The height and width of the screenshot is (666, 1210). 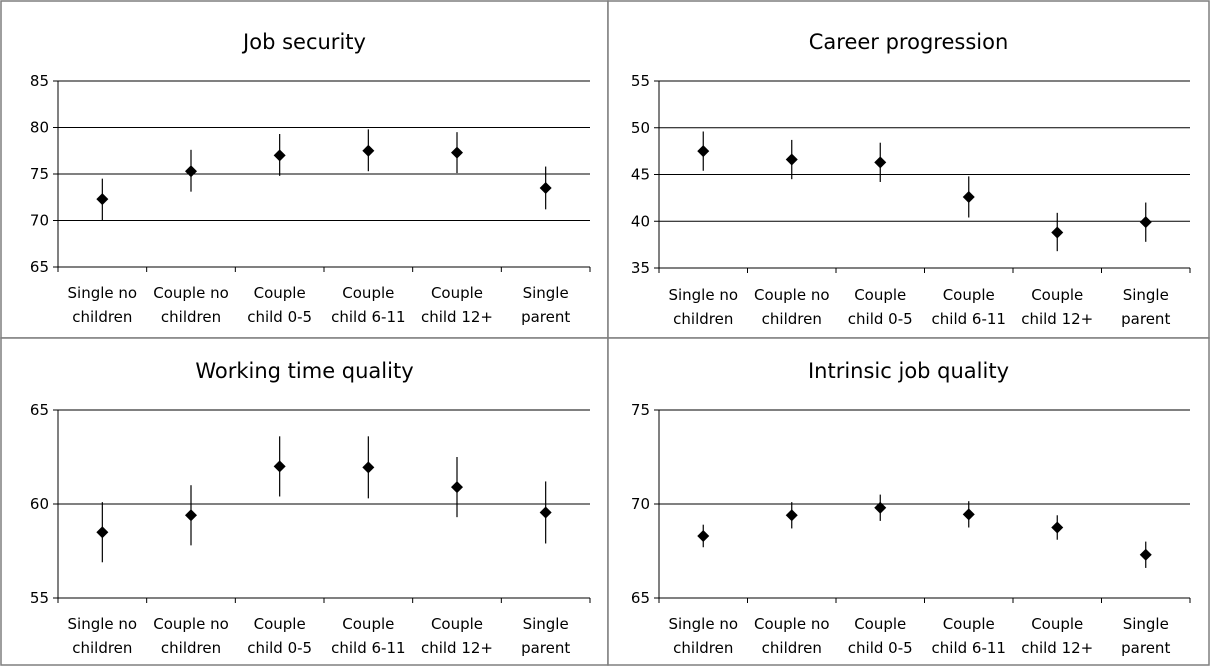 What do you see at coordinates (39, 504) in the screenshot?
I see `y-tick-label: 60` at bounding box center [39, 504].